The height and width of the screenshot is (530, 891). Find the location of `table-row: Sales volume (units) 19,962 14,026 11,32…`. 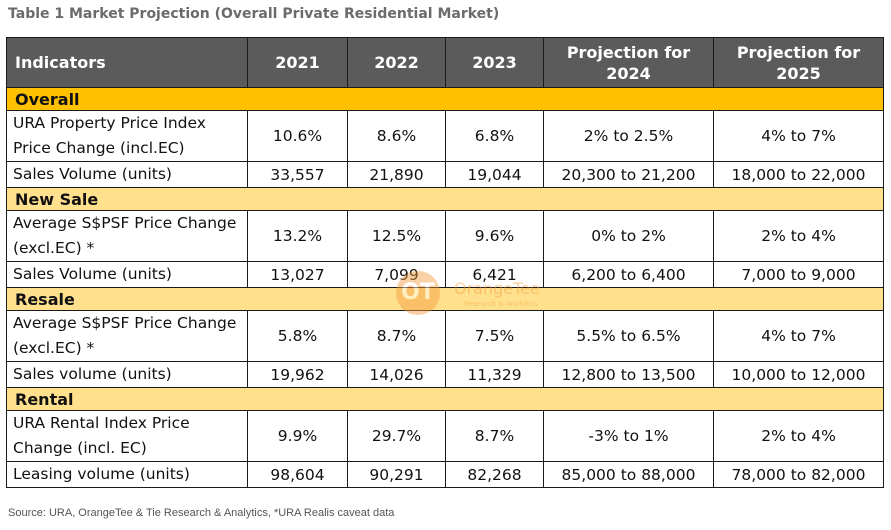

table-row: Sales volume (units) 19,962 14,026 11,32… is located at coordinates (445, 374).